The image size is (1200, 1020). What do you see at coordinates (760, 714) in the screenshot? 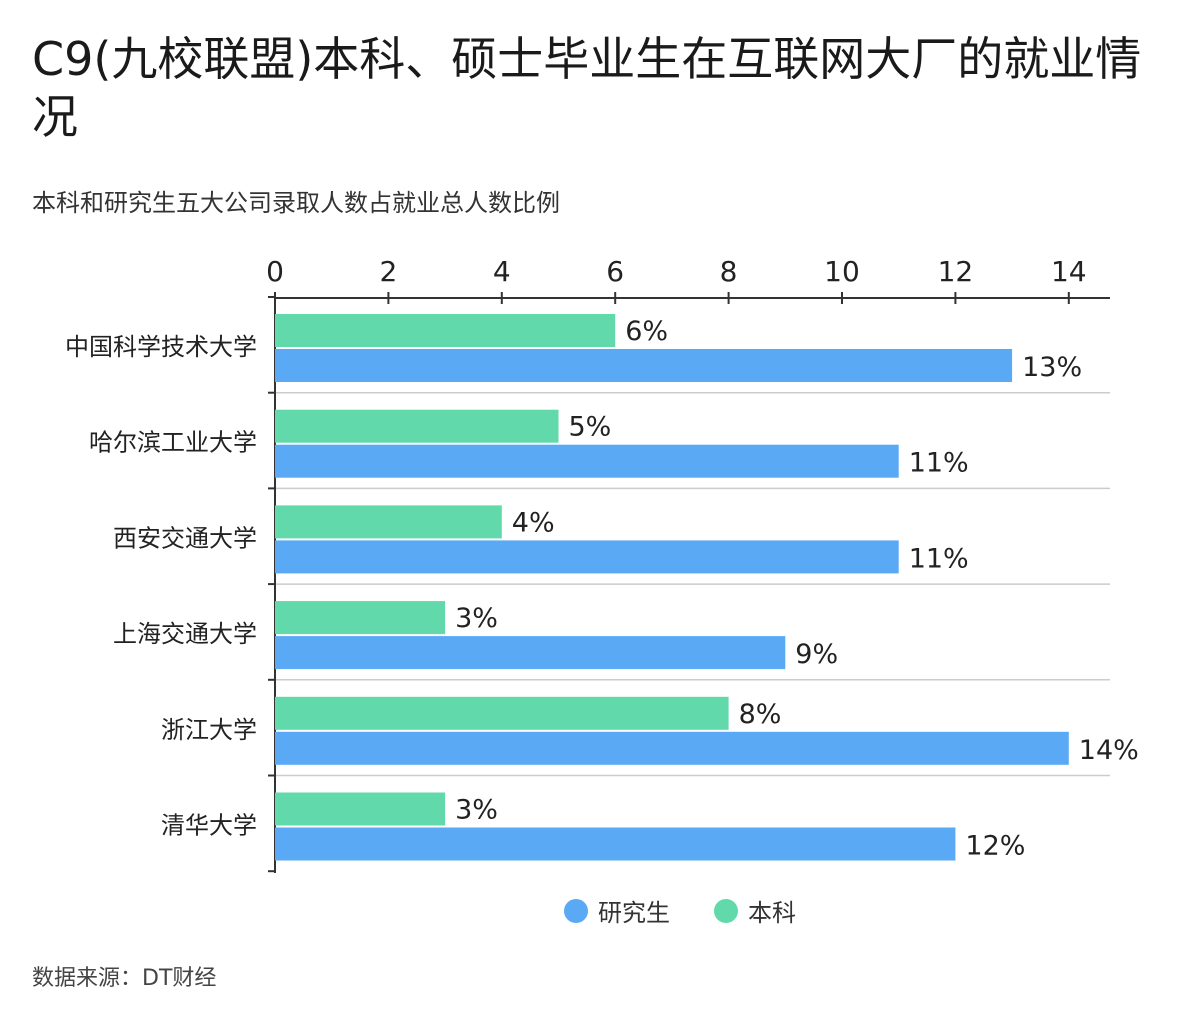
I see `data-label-undergrad: 8%` at bounding box center [760, 714].